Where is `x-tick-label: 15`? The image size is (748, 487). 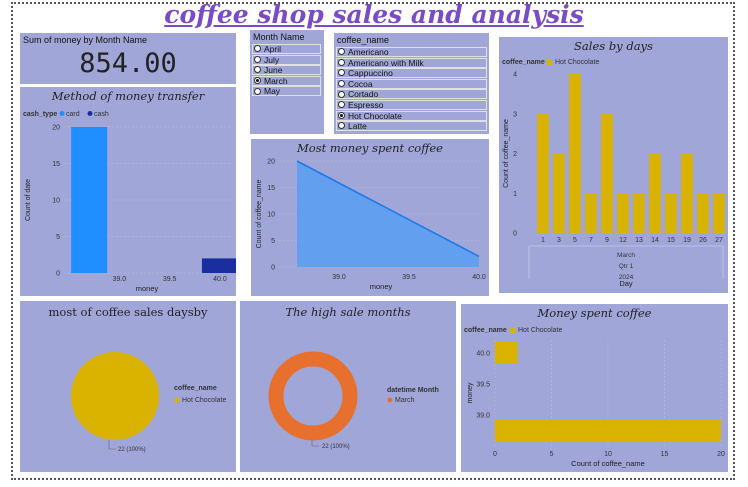 x-tick-label: 15 is located at coordinates (665, 454).